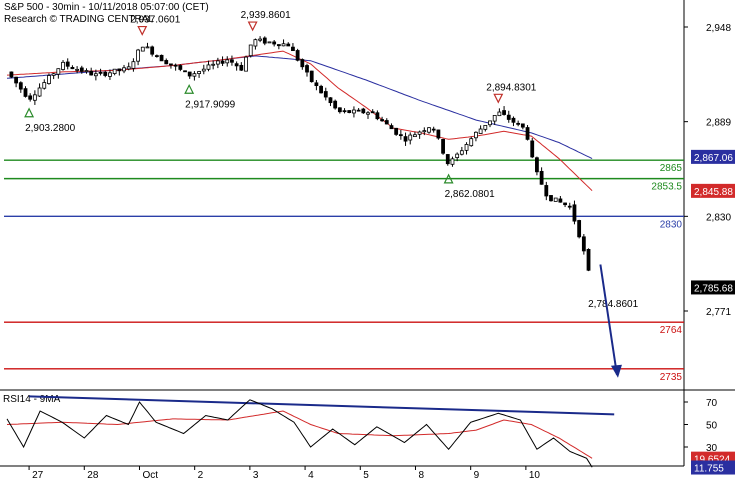 This screenshot has width=735, height=480. I want to click on rsi-badge-1-box, so click(713, 467).